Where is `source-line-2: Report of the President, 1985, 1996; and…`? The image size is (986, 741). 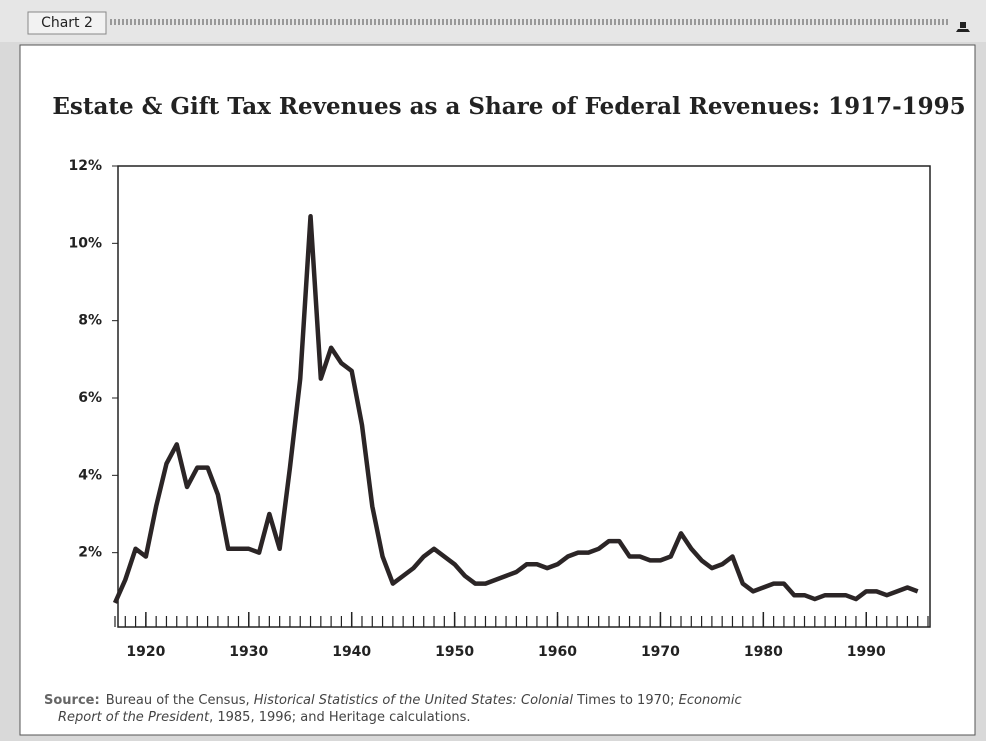 source-line-2: Report of the President, 1985, 1996; and… is located at coordinates (264, 717).